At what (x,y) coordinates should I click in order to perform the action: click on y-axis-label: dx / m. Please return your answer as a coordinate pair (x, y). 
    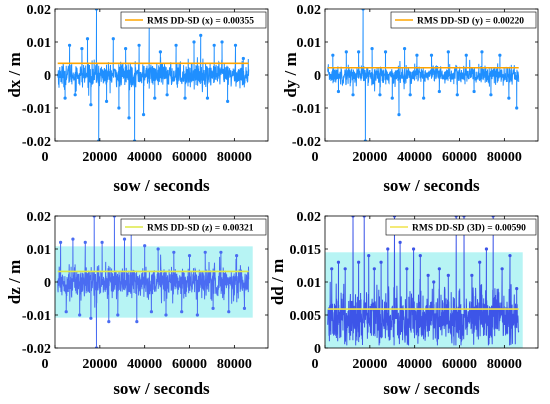
    Looking at the image, I should click on (14, 74).